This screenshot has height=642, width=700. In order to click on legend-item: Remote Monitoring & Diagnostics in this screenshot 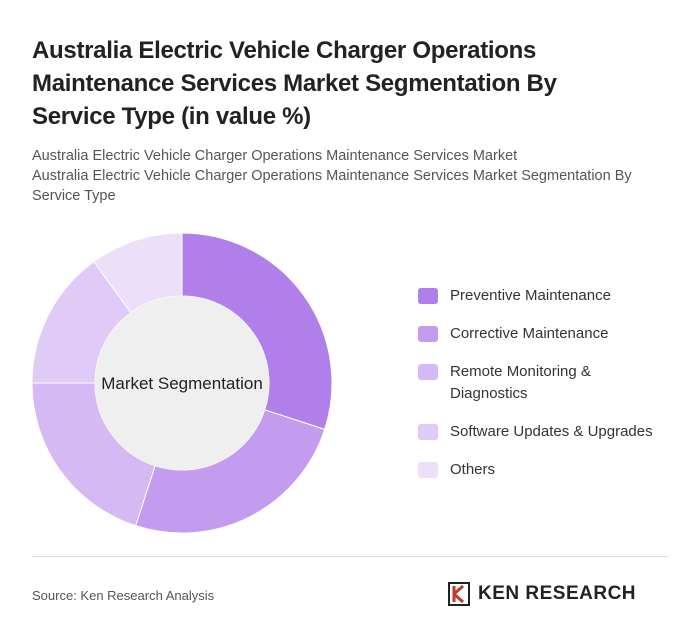, I will do `click(541, 383)`.